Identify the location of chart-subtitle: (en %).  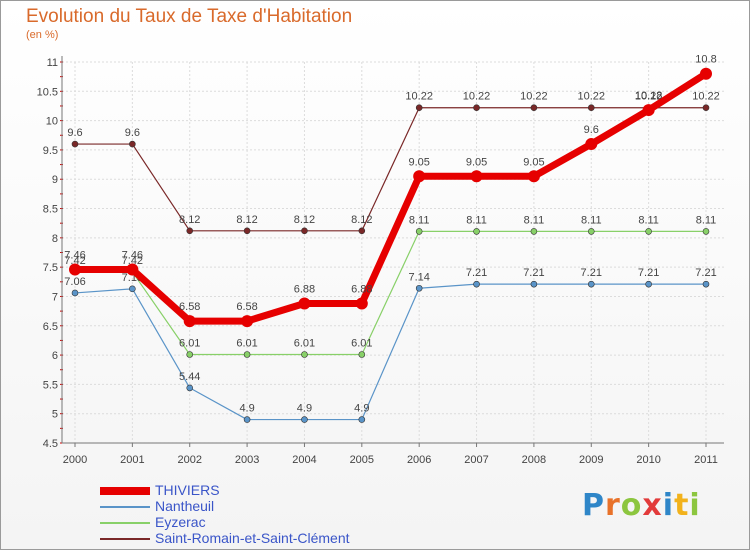
(42, 35).